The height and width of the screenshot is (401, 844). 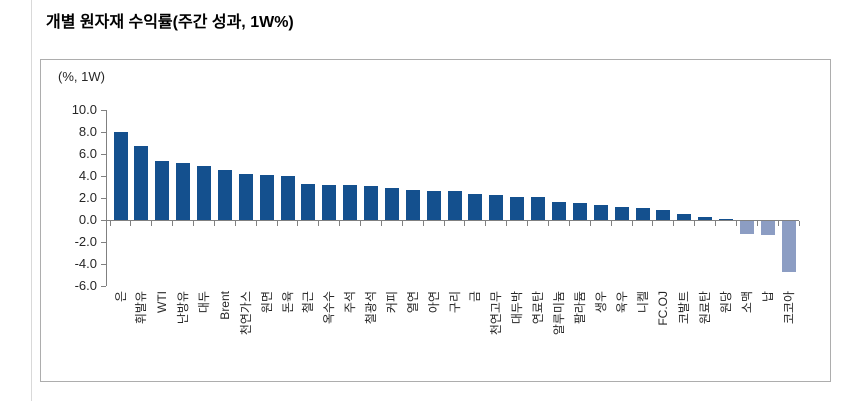 What do you see at coordinates (170, 22) in the screenshot?
I see `chart-title: 개별 원자재 수익률(주간 성과, 1W%)` at bounding box center [170, 22].